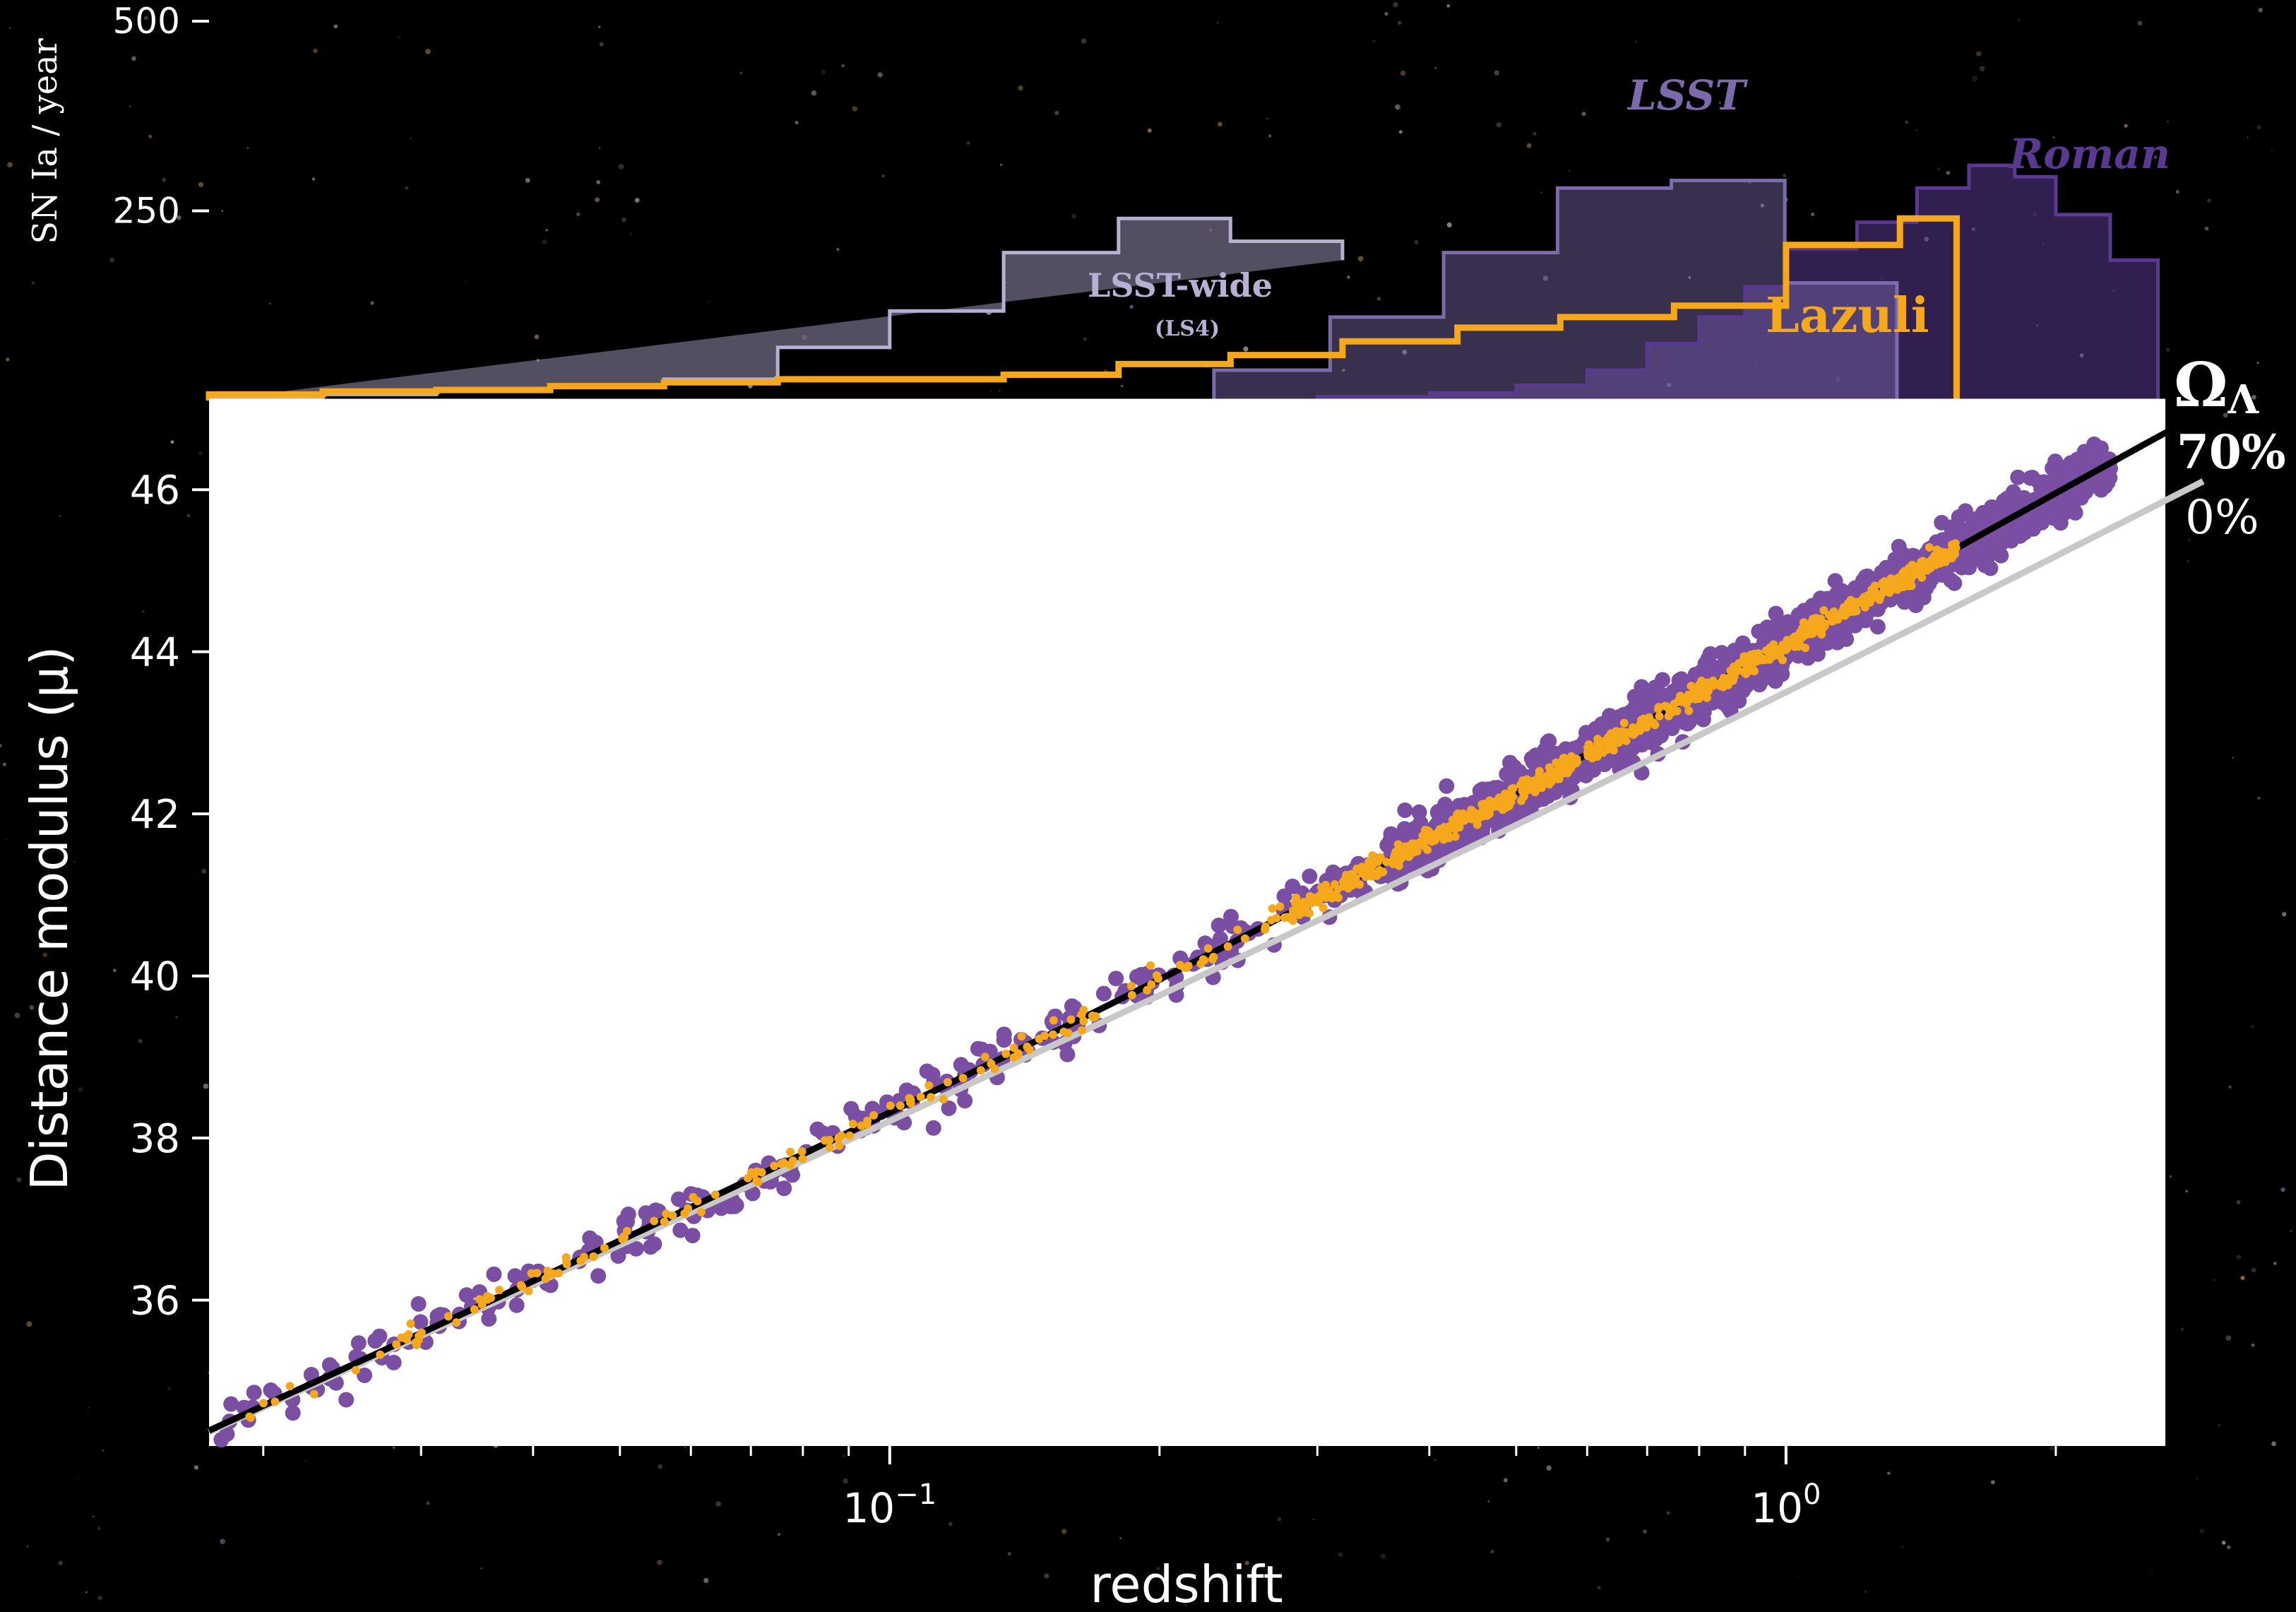  I want to click on legend-roman: Roman, so click(2089, 154).